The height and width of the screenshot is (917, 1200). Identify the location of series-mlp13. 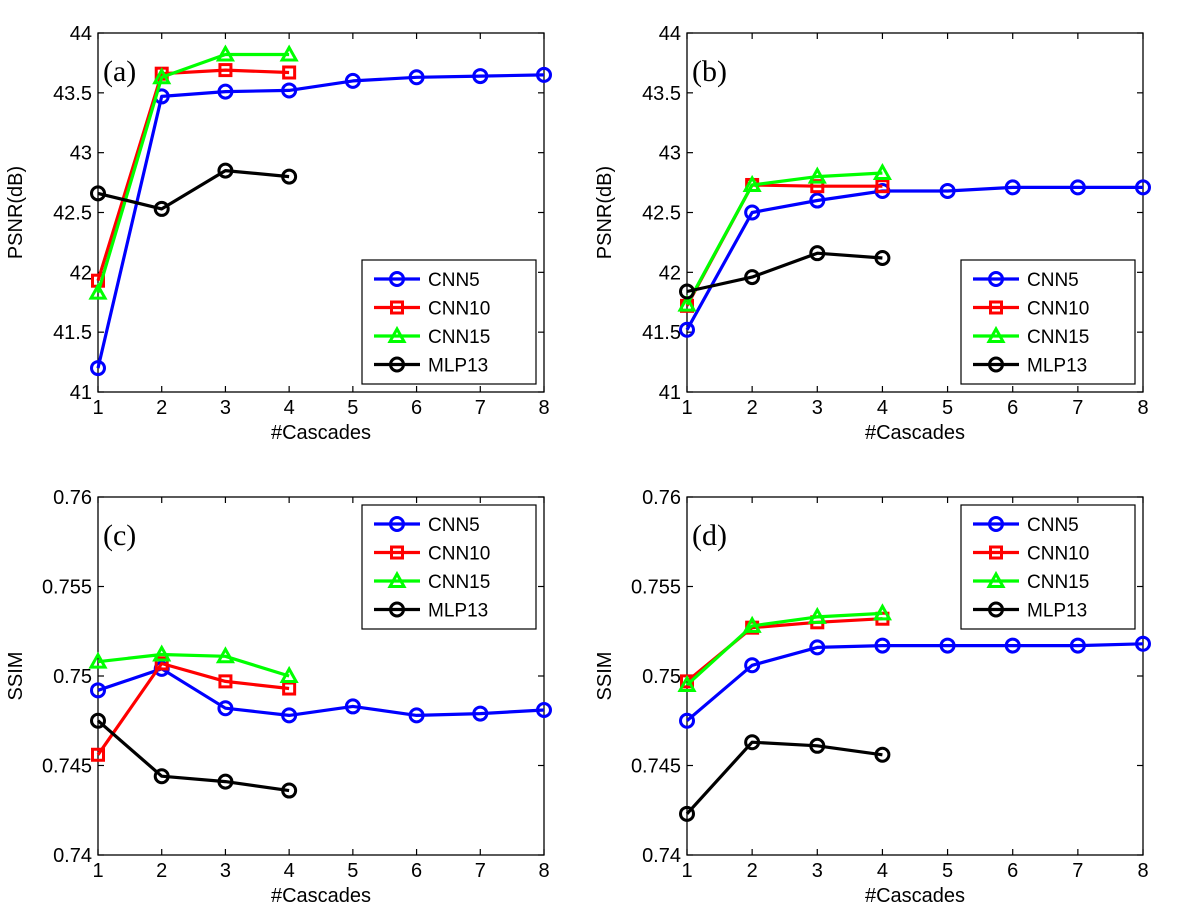
(785, 778).